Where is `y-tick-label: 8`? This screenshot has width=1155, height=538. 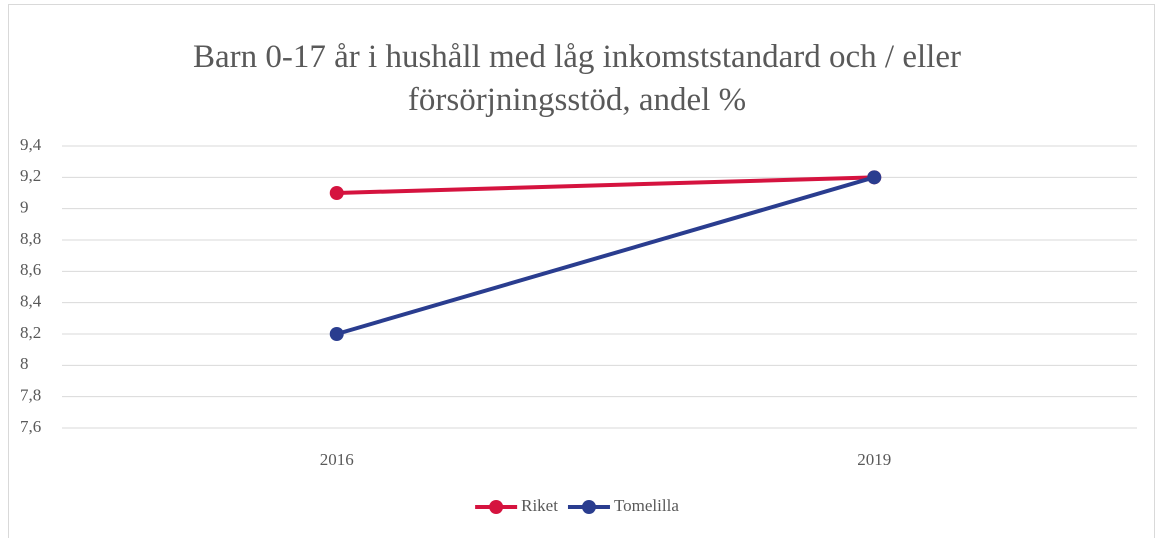 y-tick-label: 8 is located at coordinates (24, 363).